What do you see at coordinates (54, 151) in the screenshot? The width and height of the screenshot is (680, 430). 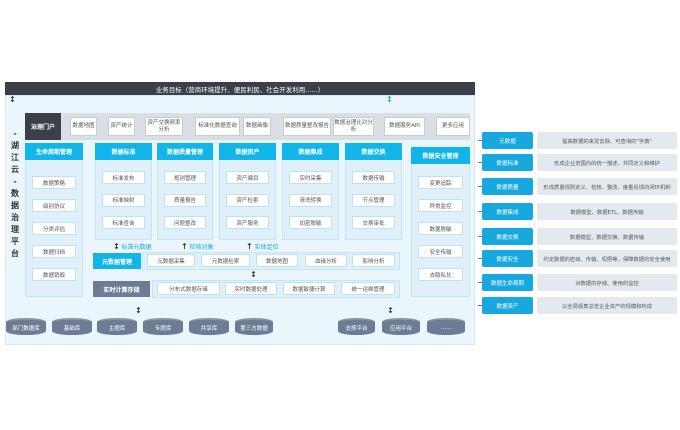 I see `module-title: 生命周期管理` at bounding box center [54, 151].